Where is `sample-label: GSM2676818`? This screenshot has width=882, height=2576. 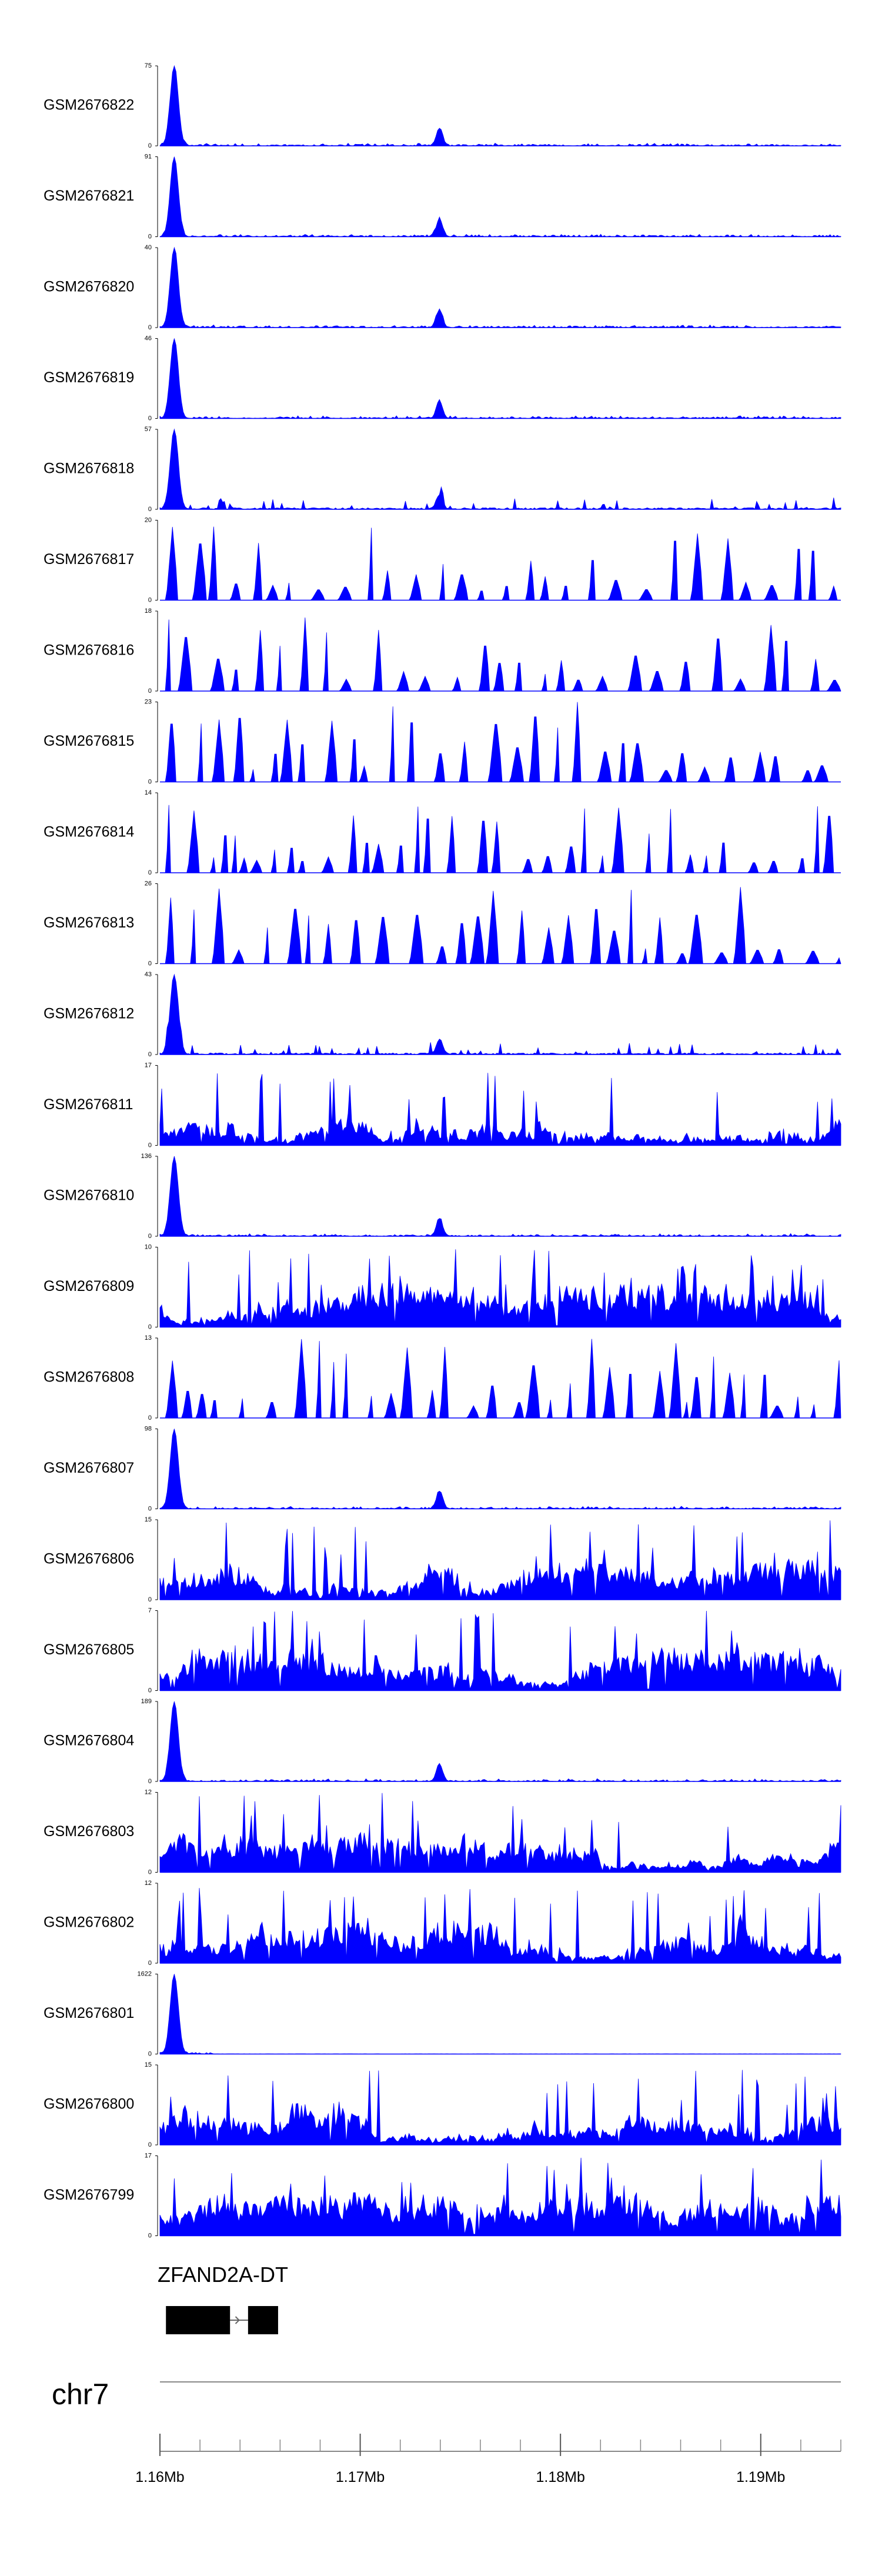 sample-label: GSM2676818 is located at coordinates (89, 469).